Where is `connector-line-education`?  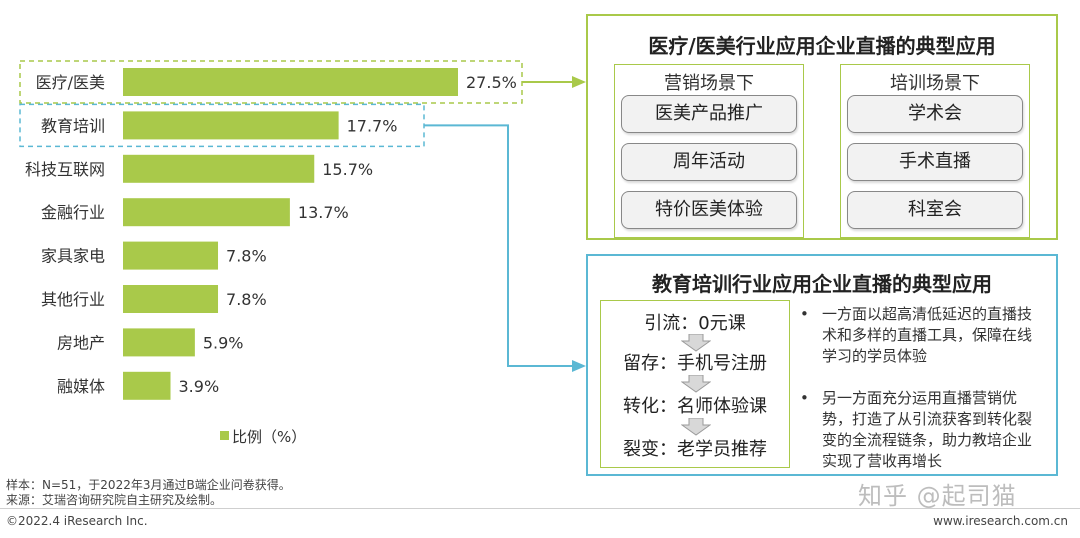
connector-line-education is located at coordinates (498, 245).